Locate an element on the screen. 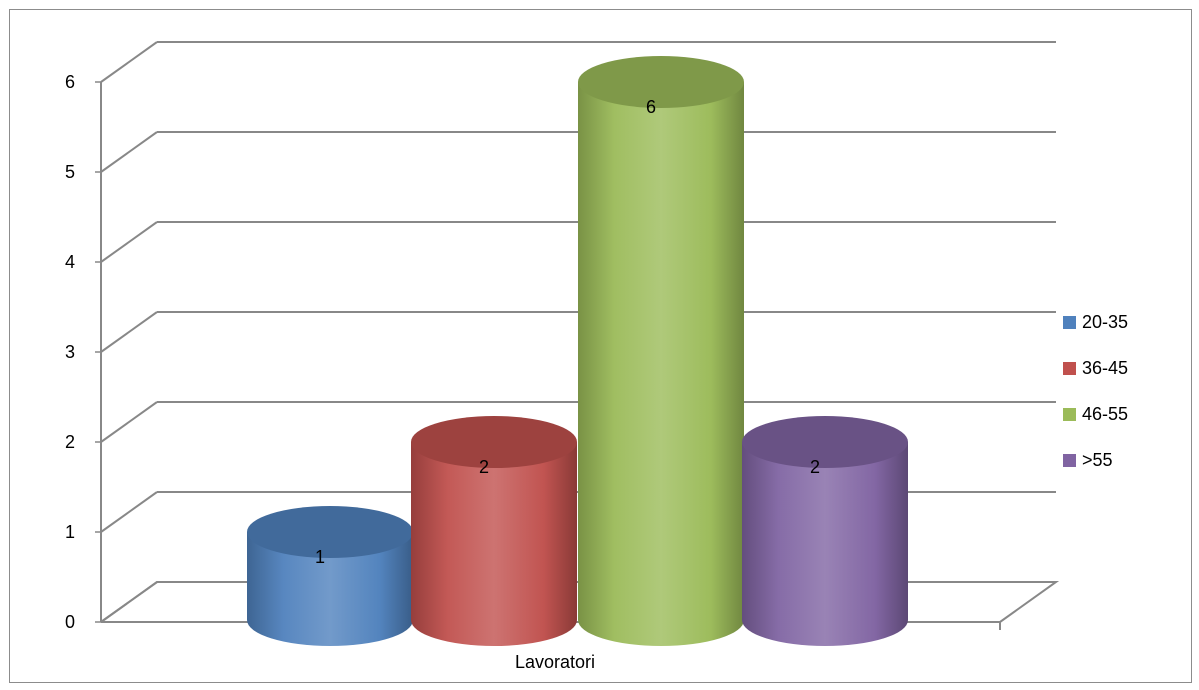  bar->55 is located at coordinates (825, 531).